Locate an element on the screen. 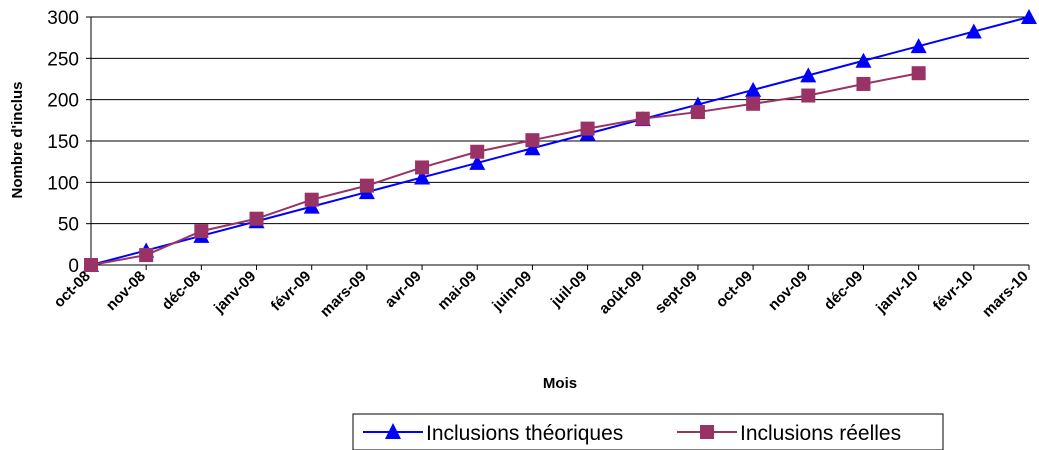 Image resolution: width=1039 pixels, height=450 pixels. x-tick-label: févr-10 is located at coordinates (953, 291).